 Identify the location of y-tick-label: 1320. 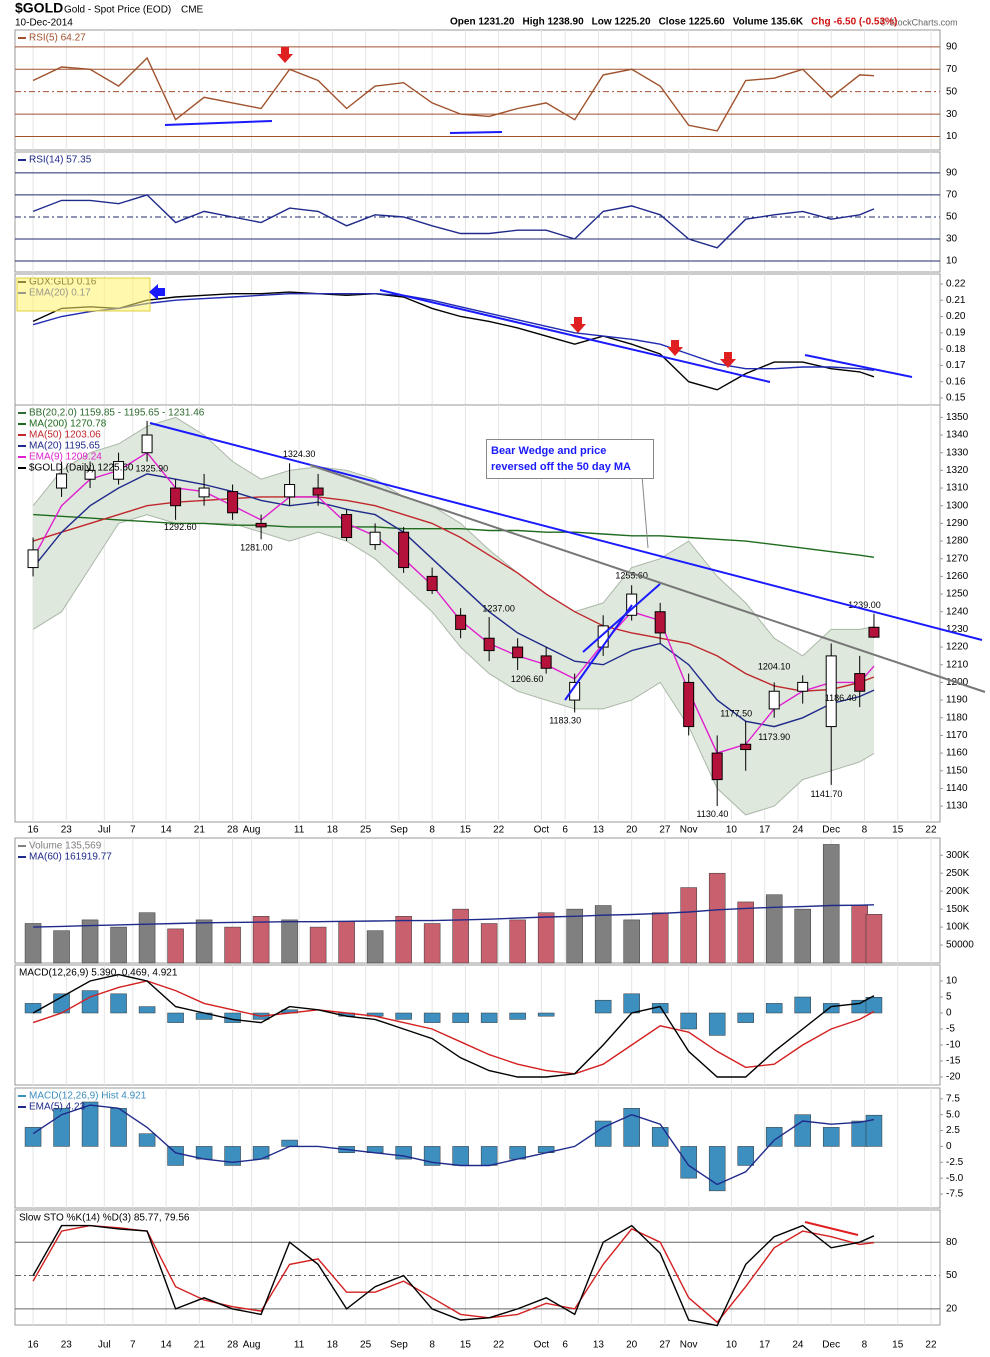
(957, 470).